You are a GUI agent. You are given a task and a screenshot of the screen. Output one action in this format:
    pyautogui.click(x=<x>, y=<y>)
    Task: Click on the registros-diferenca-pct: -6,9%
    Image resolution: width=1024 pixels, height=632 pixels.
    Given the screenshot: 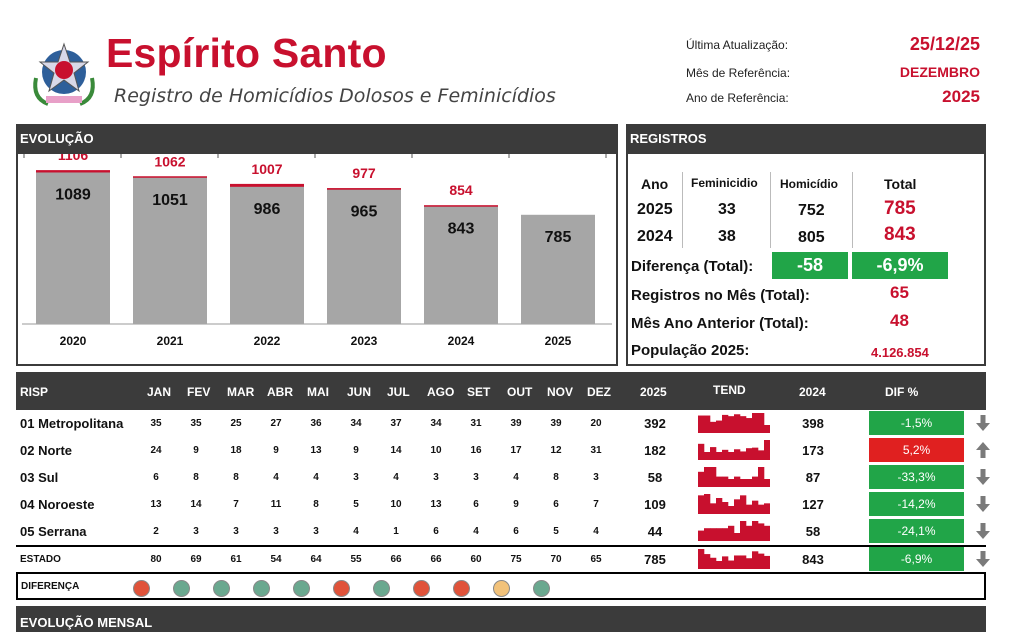 What is the action you would take?
    pyautogui.click(x=900, y=265)
    